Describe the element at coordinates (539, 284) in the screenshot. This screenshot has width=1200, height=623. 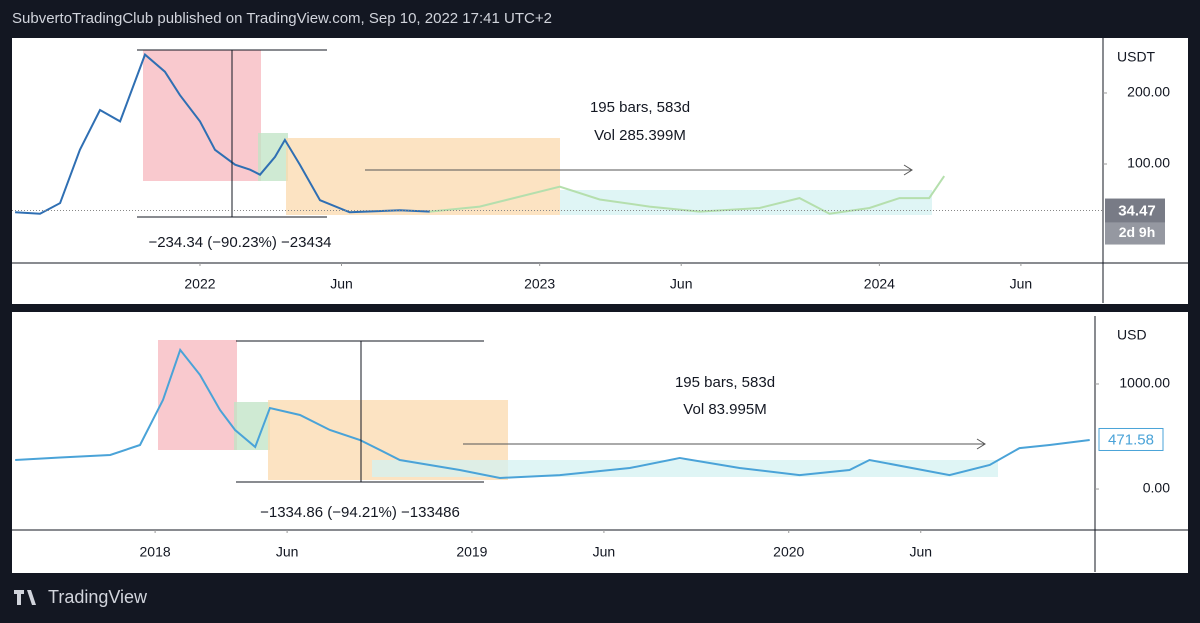
I see `x-tick-label: 2023` at that location.